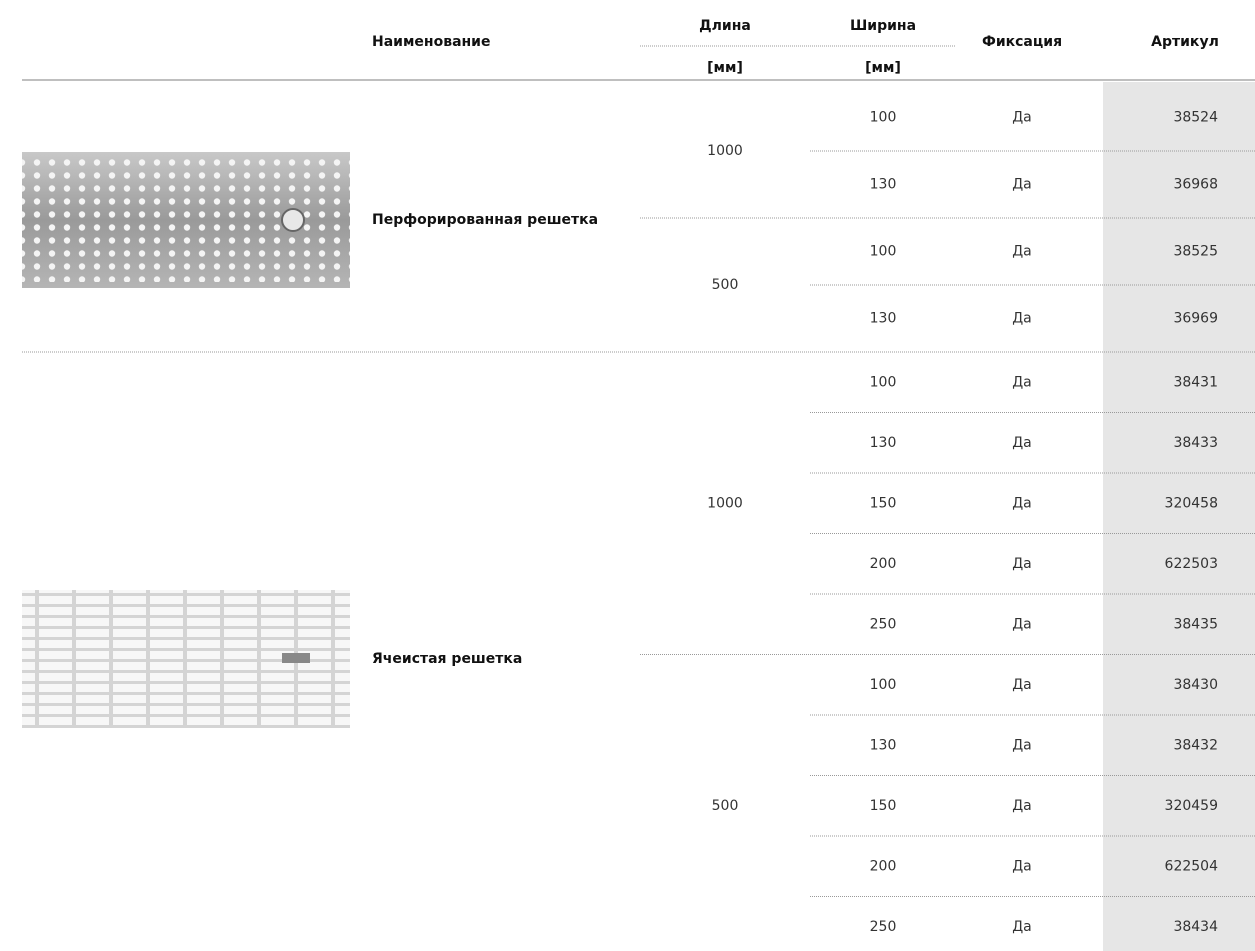 The height and width of the screenshot is (951, 1255). Describe the element at coordinates (725, 68) in the screenshot. I see `header-length-unit: [мм]` at that location.